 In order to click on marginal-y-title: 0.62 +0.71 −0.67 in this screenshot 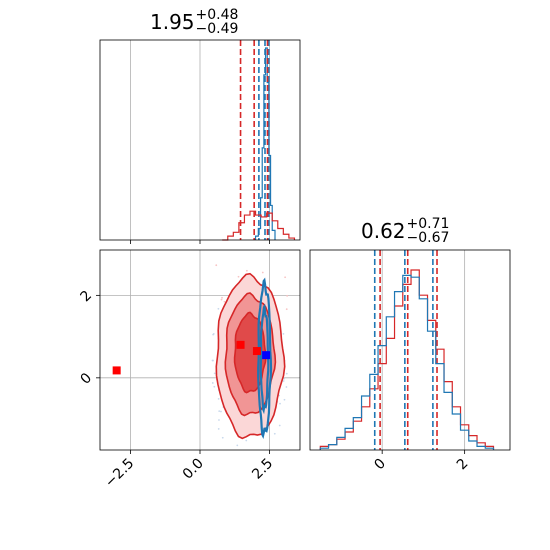, I will do `click(405, 231)`.